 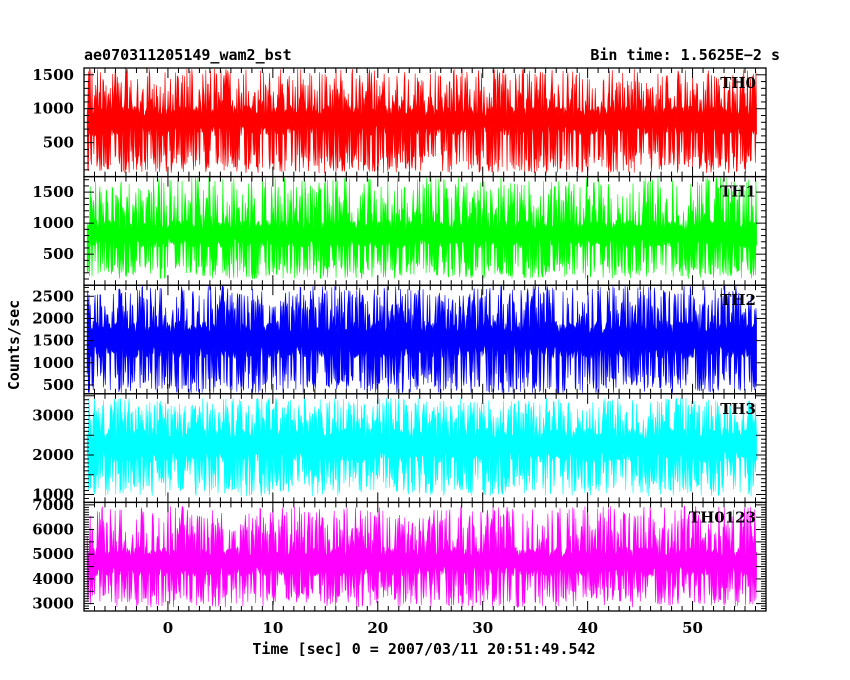 What do you see at coordinates (738, 83) in the screenshot?
I see `panel-label: TH0` at bounding box center [738, 83].